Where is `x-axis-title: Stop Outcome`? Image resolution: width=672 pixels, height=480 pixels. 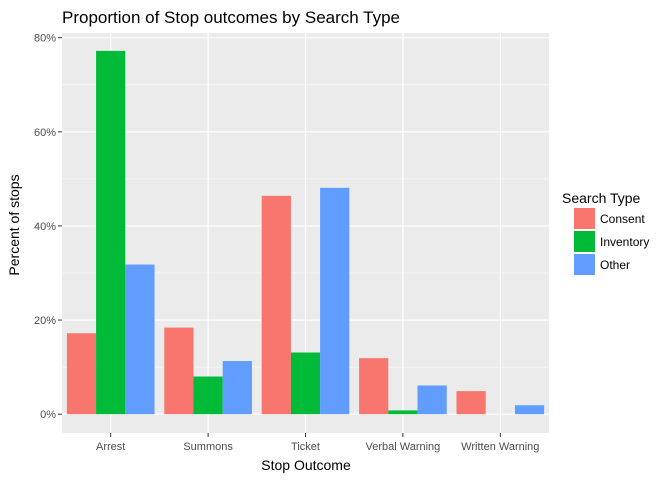
x-axis-title: Stop Outcome is located at coordinates (306, 465).